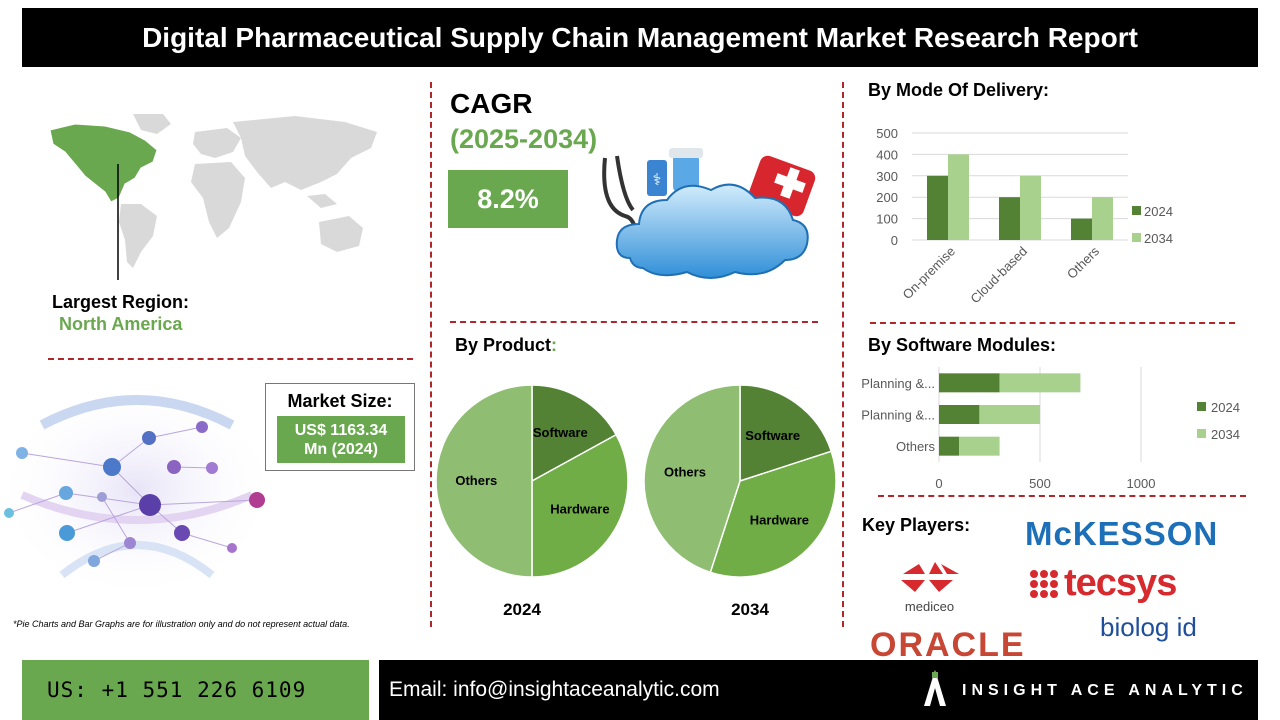  I want to click on key-players-title: Key Players:, so click(916, 525).